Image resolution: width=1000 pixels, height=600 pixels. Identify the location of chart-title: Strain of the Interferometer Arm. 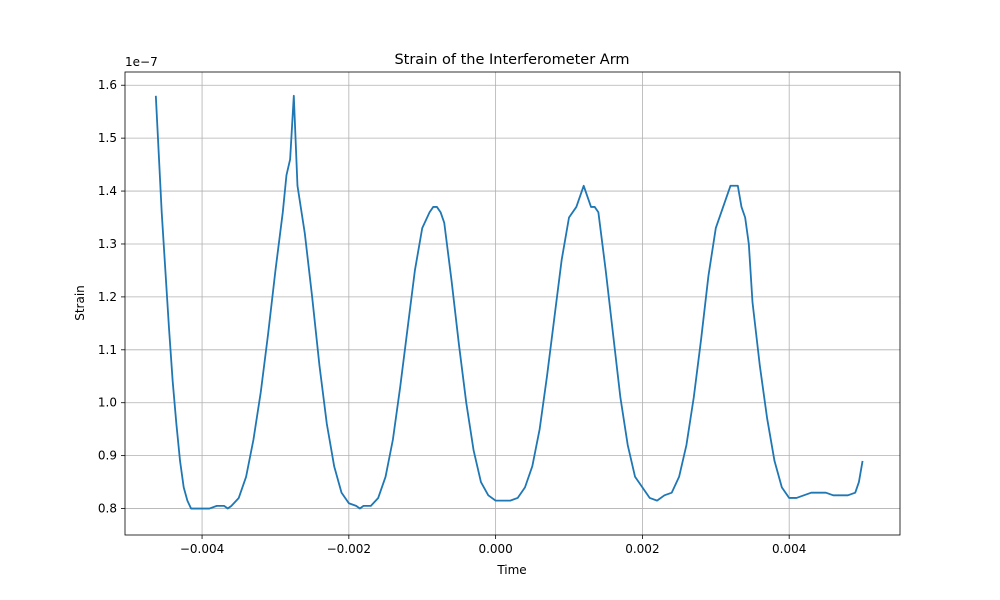
(511, 60).